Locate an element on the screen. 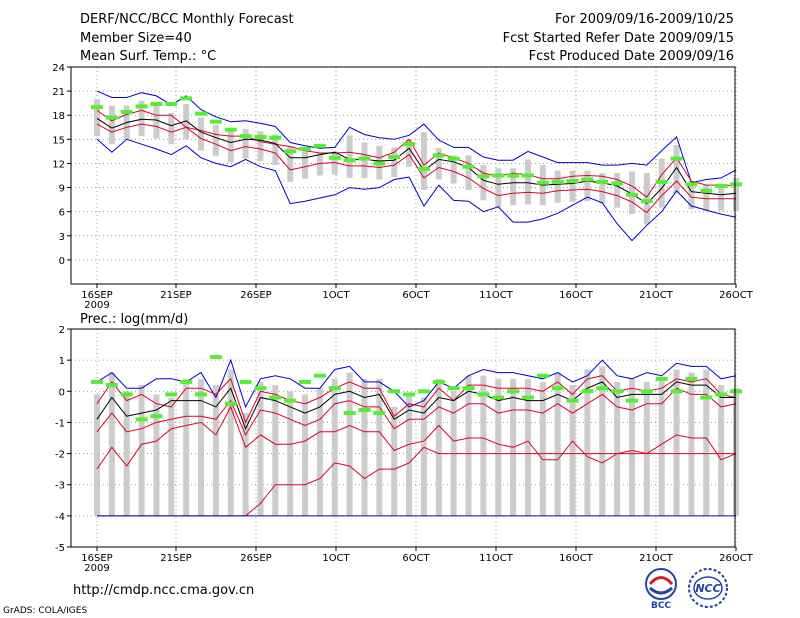  y-tick-label: 12 is located at coordinates (58, 164).